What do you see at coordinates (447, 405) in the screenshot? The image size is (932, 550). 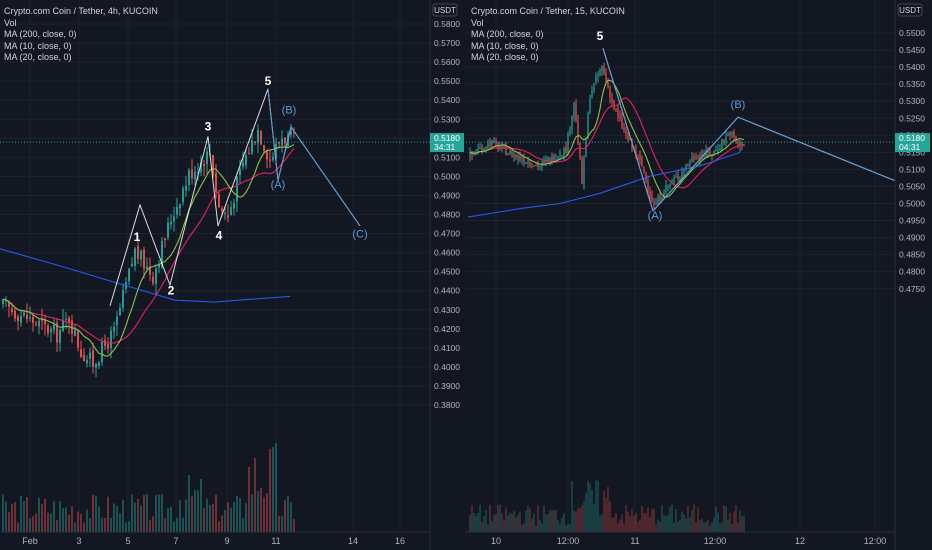 I see `price-tick-label: 0.3800` at bounding box center [447, 405].